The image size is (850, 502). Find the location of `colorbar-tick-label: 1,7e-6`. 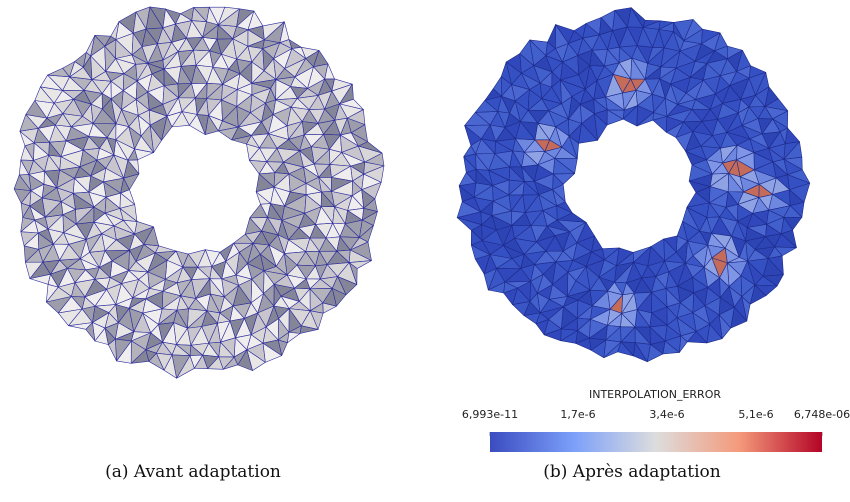

colorbar-tick-label: 1,7e-6 is located at coordinates (577, 414).